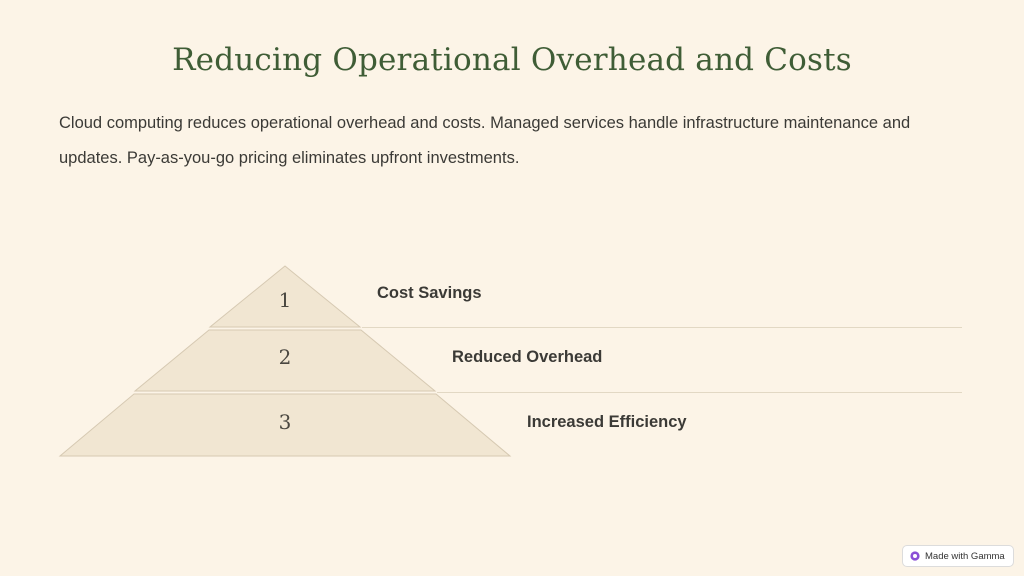  I want to click on tier-2-label: Reduced Overhead, so click(527, 357).